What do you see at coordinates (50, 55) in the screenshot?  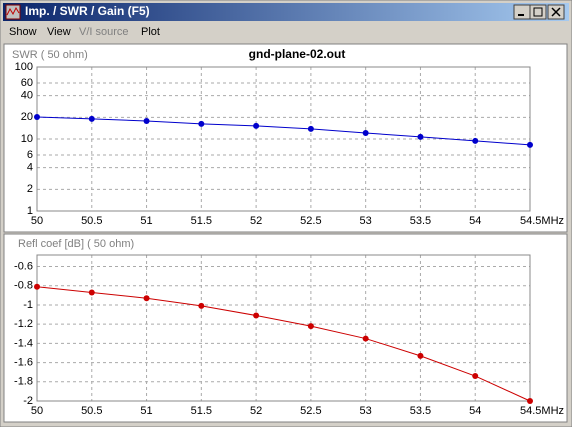 I see `y-axis-label: SWR ( 50 ohm)` at bounding box center [50, 55].